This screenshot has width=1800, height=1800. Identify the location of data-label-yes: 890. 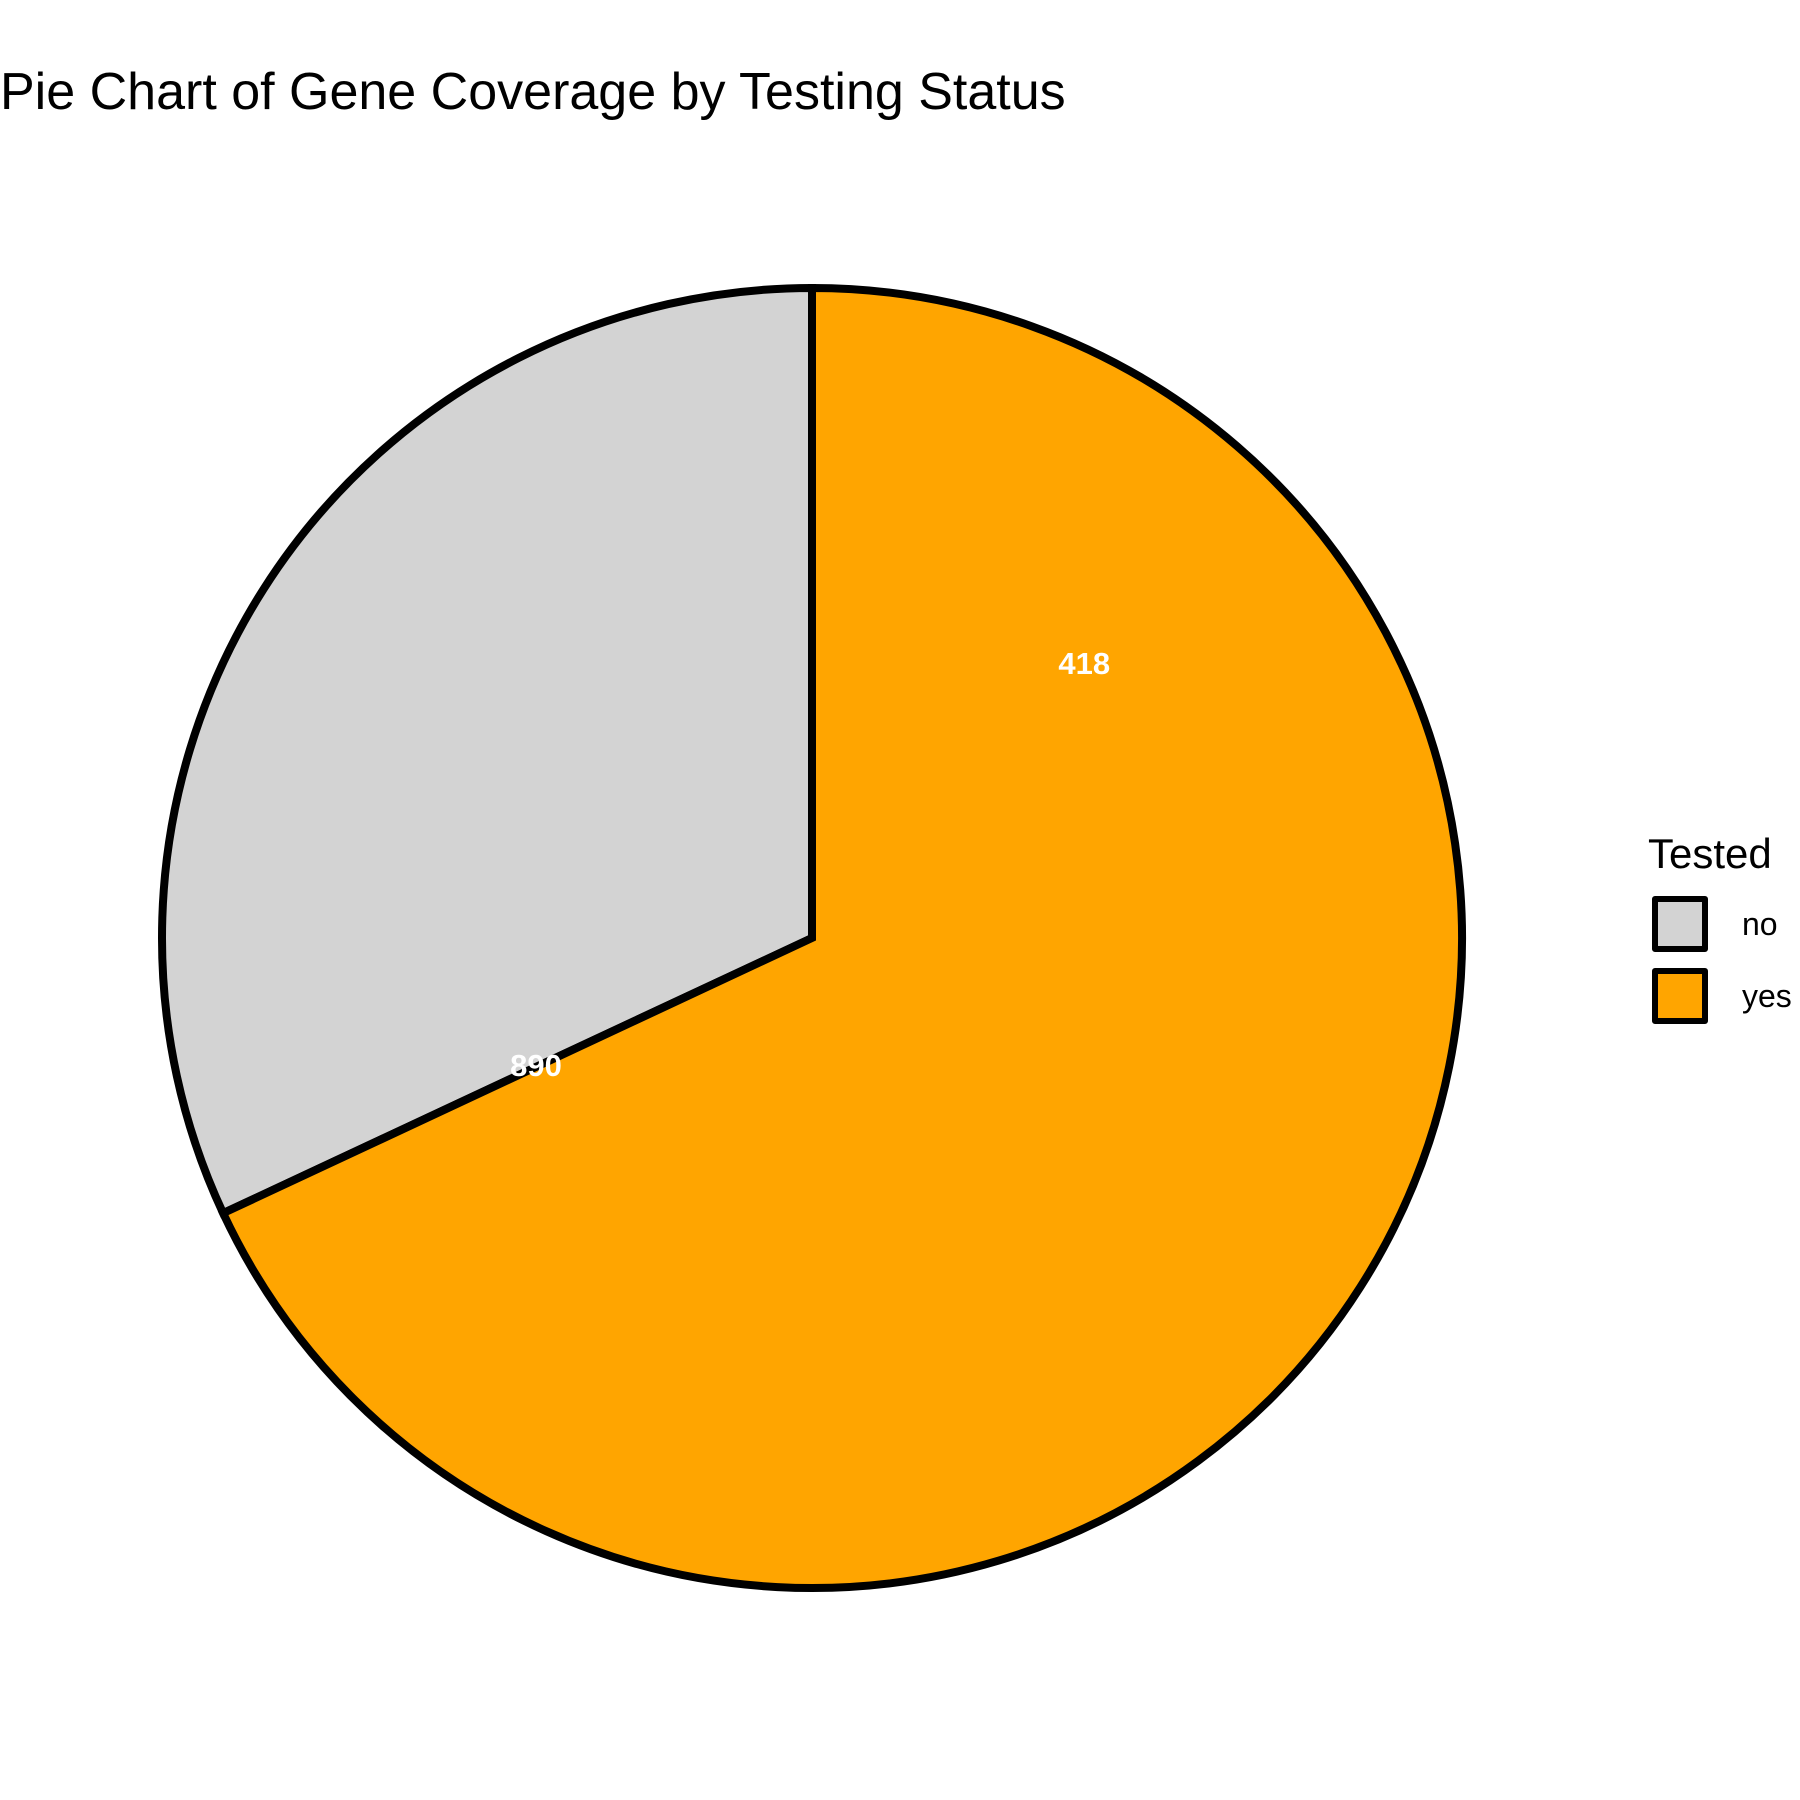
(536, 1065).